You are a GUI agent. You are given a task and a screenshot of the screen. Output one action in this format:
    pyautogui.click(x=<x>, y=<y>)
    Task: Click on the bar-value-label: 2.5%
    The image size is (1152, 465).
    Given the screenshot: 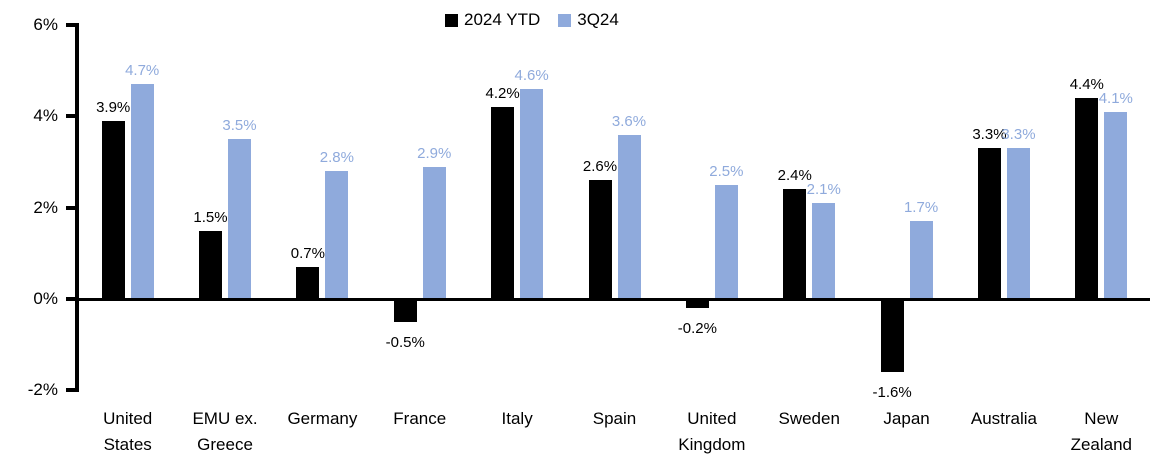 What is the action you would take?
    pyautogui.click(x=726, y=171)
    